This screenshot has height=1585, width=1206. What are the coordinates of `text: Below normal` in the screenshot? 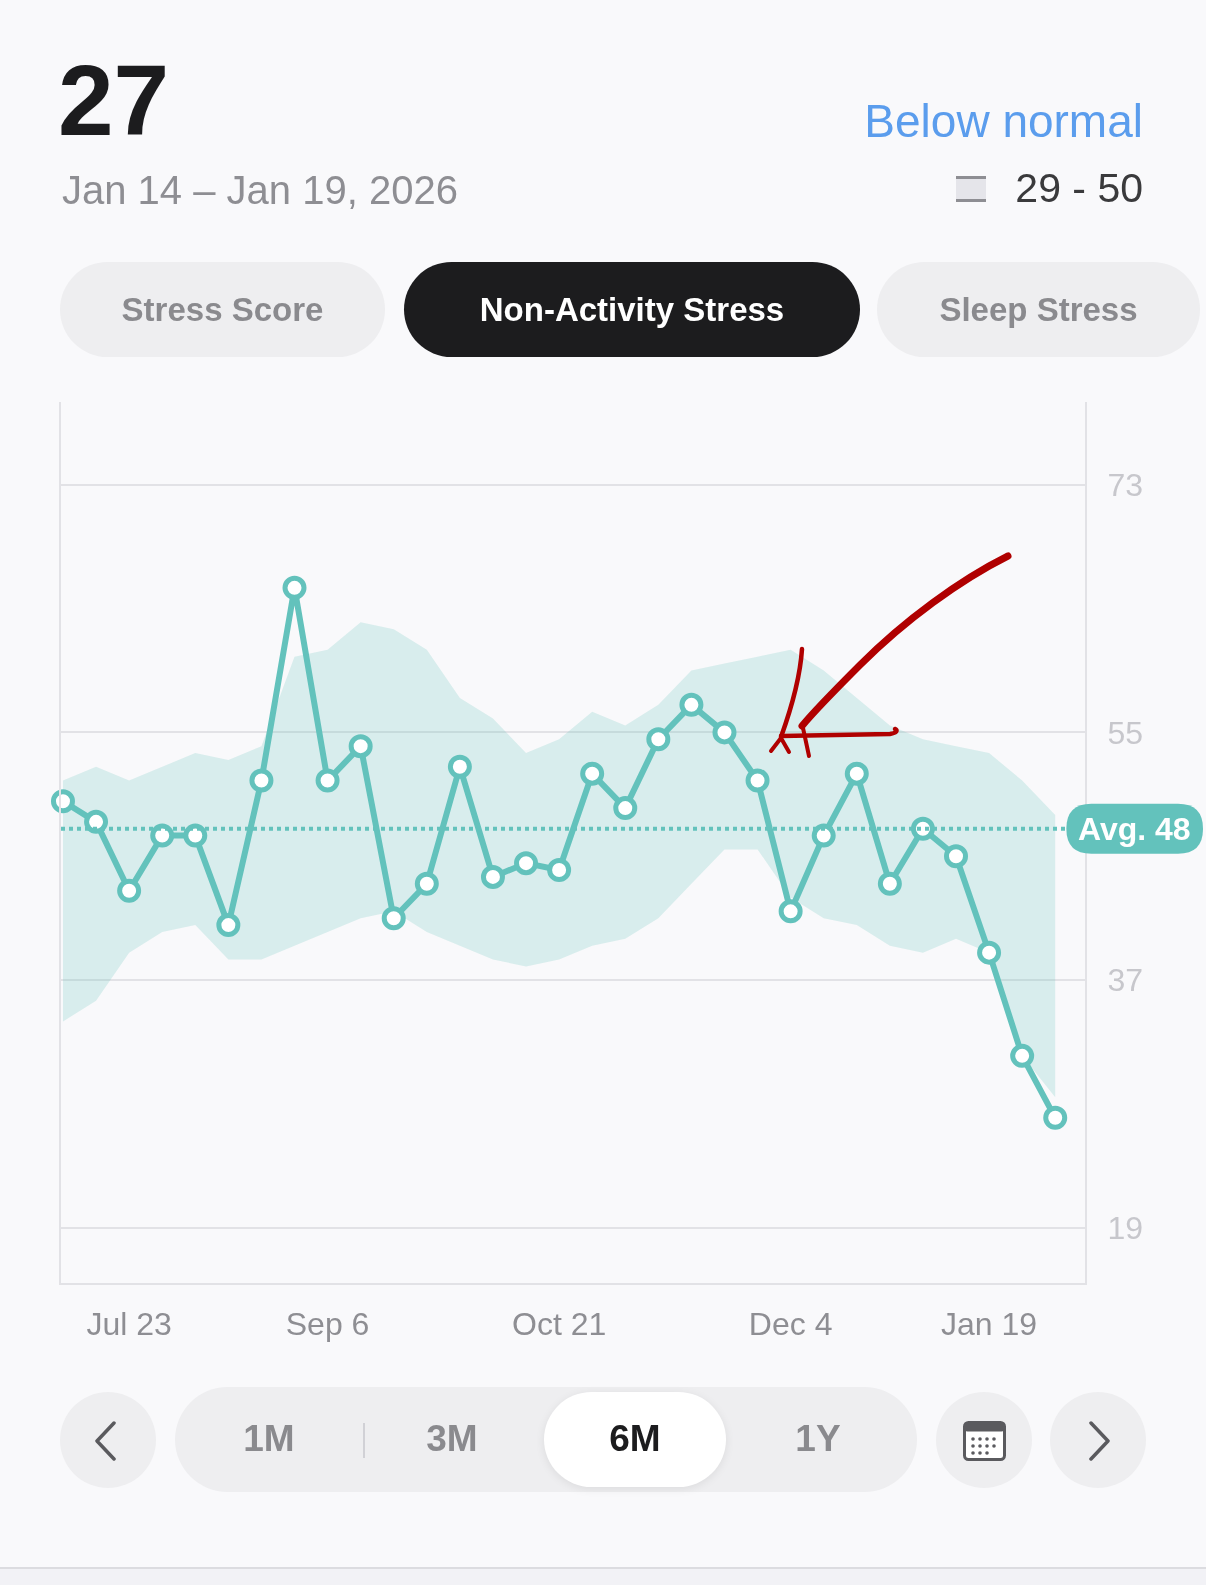 It's located at (1003, 121).